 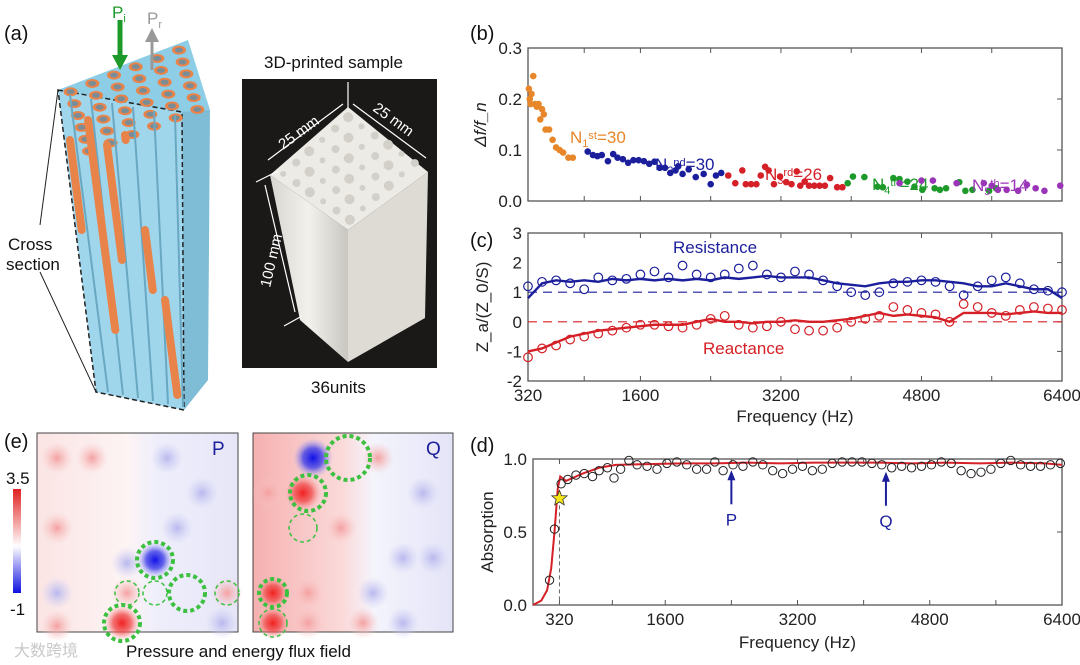 What do you see at coordinates (794, 416) in the screenshot?
I see `x-axis-title: Frequency (Hz)` at bounding box center [794, 416].